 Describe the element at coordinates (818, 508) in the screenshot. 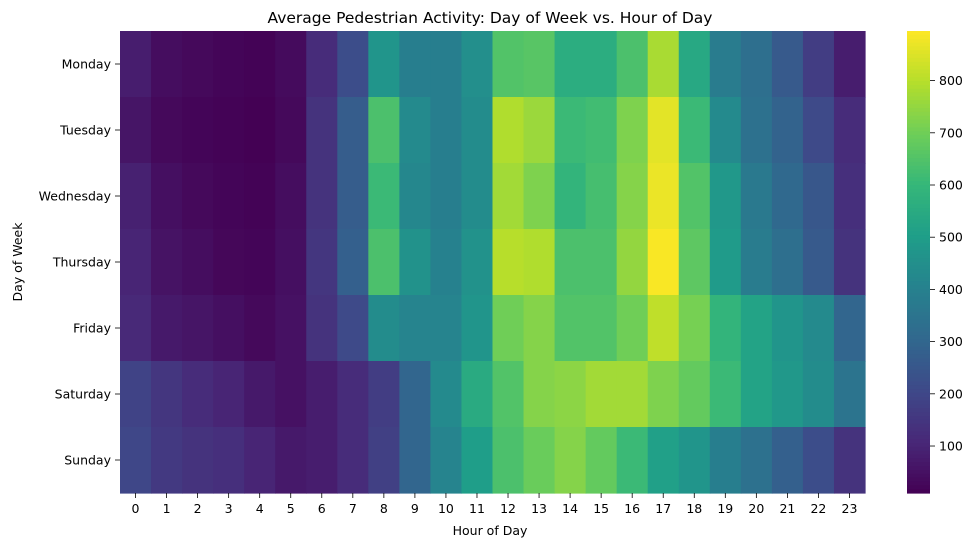

I see `x-tick-label: 22` at that location.